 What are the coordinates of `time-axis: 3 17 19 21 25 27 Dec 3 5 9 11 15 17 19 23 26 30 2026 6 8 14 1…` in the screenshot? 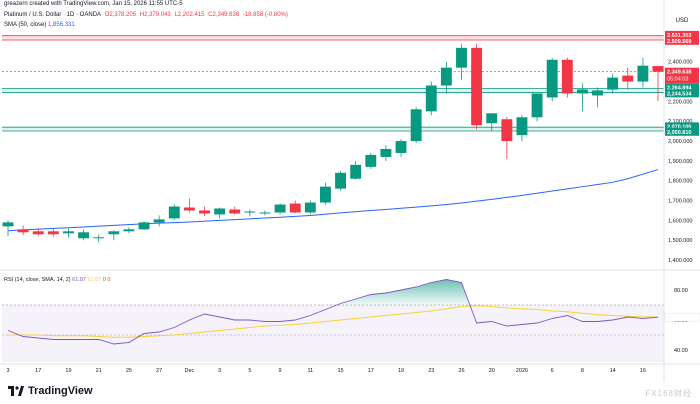 It's located at (325, 371).